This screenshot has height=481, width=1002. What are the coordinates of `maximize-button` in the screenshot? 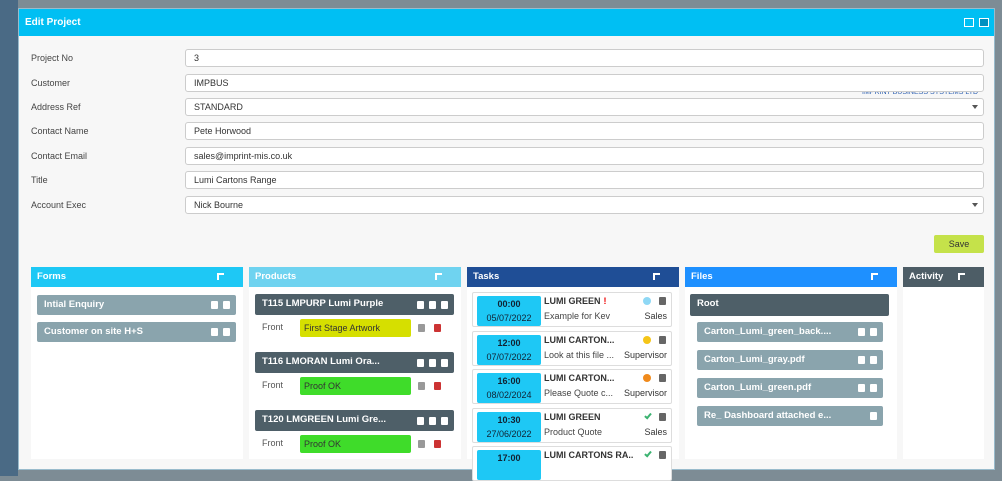 It's located at (969, 22).